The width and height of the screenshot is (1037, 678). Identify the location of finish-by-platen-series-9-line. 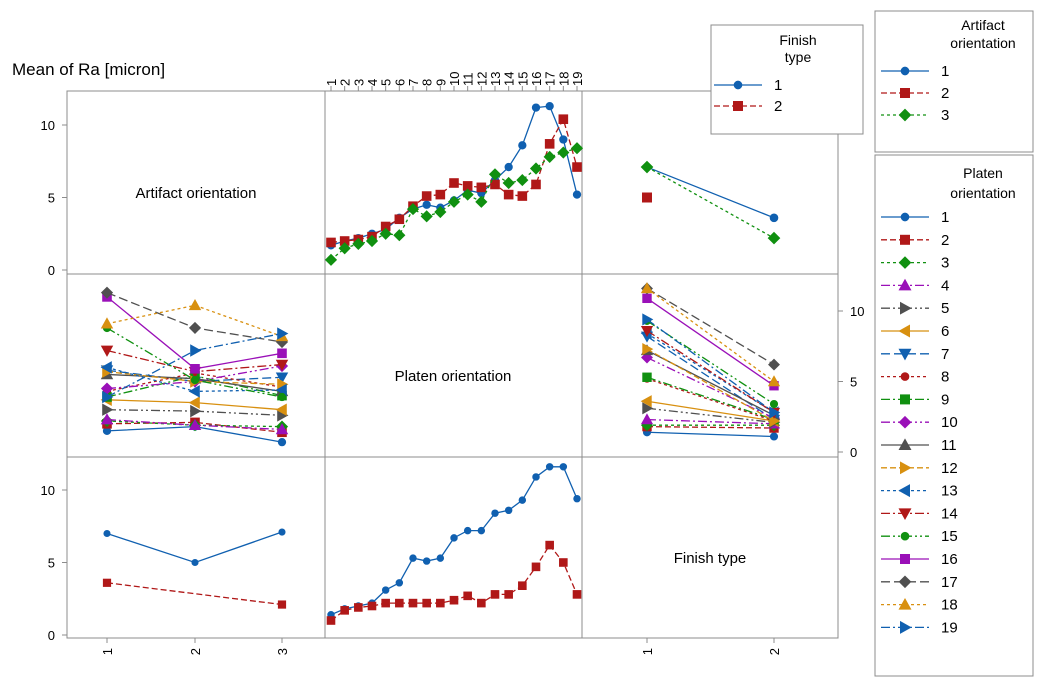
(710, 398).